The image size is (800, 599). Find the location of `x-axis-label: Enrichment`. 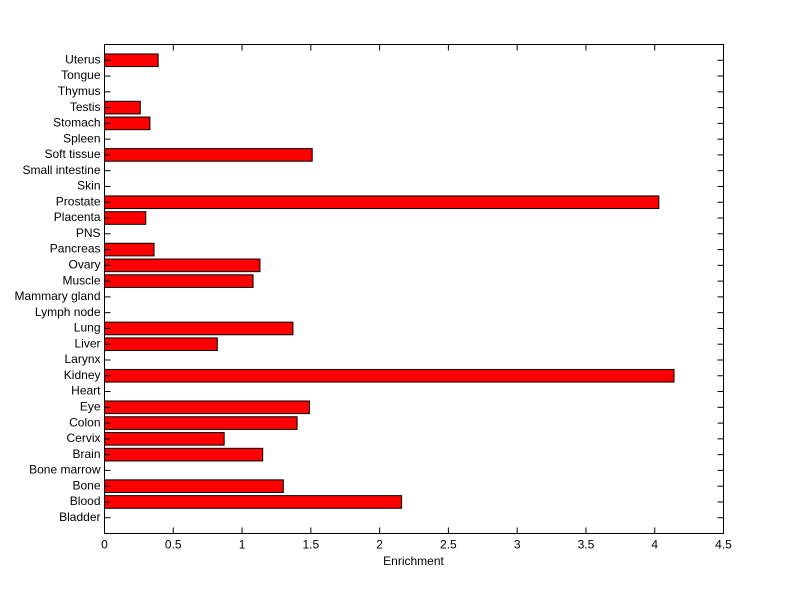

x-axis-label: Enrichment is located at coordinates (413, 561).